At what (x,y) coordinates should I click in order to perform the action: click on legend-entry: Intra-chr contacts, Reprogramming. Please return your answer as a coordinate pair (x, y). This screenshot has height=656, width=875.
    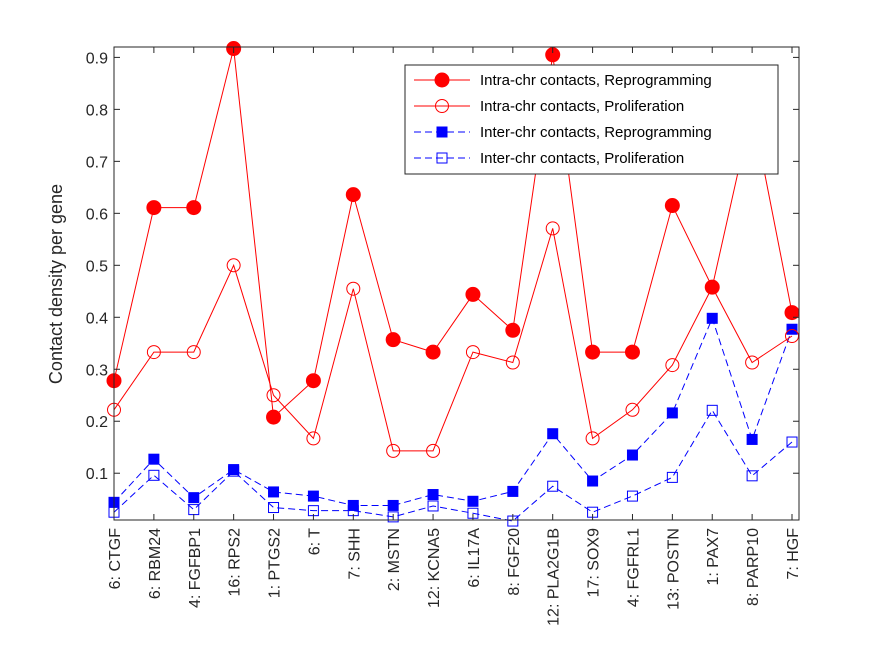
    Looking at the image, I should click on (596, 80).